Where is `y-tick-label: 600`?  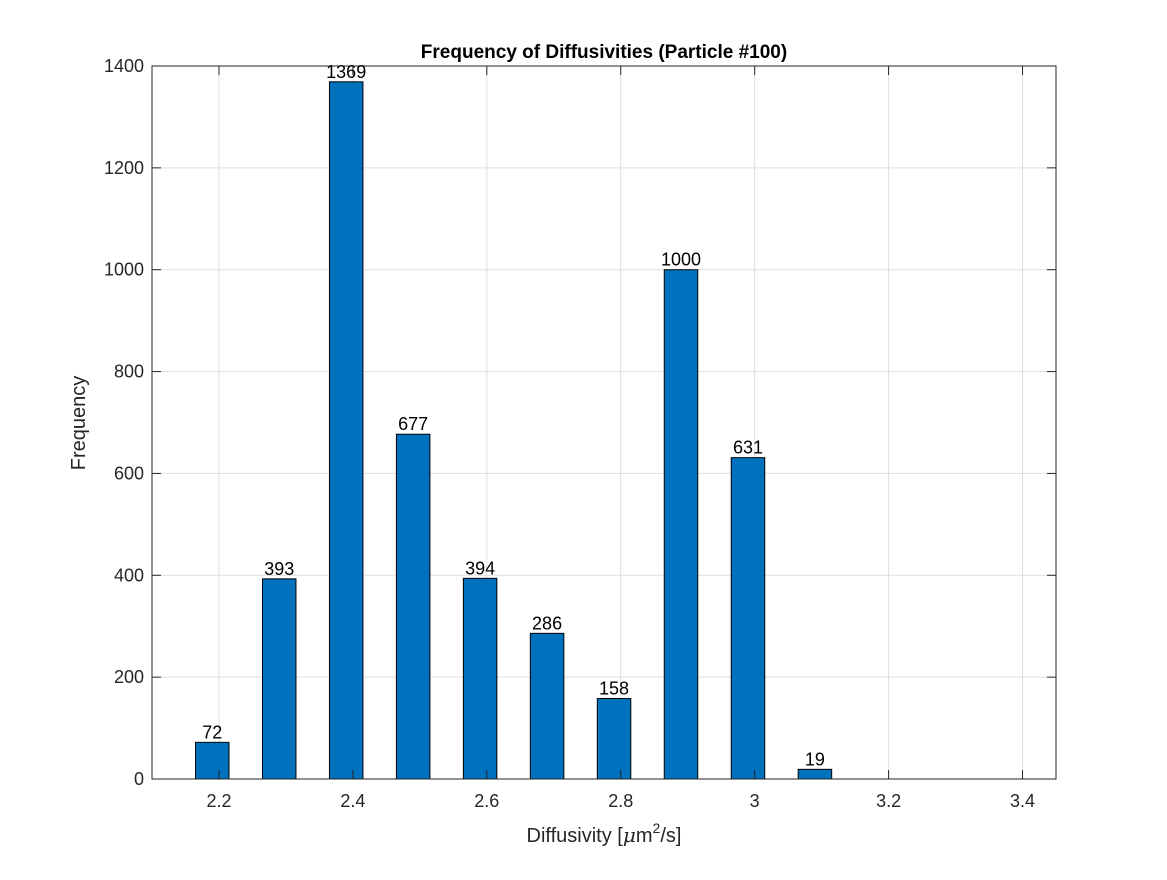
y-tick-label: 600 is located at coordinates (129, 473).